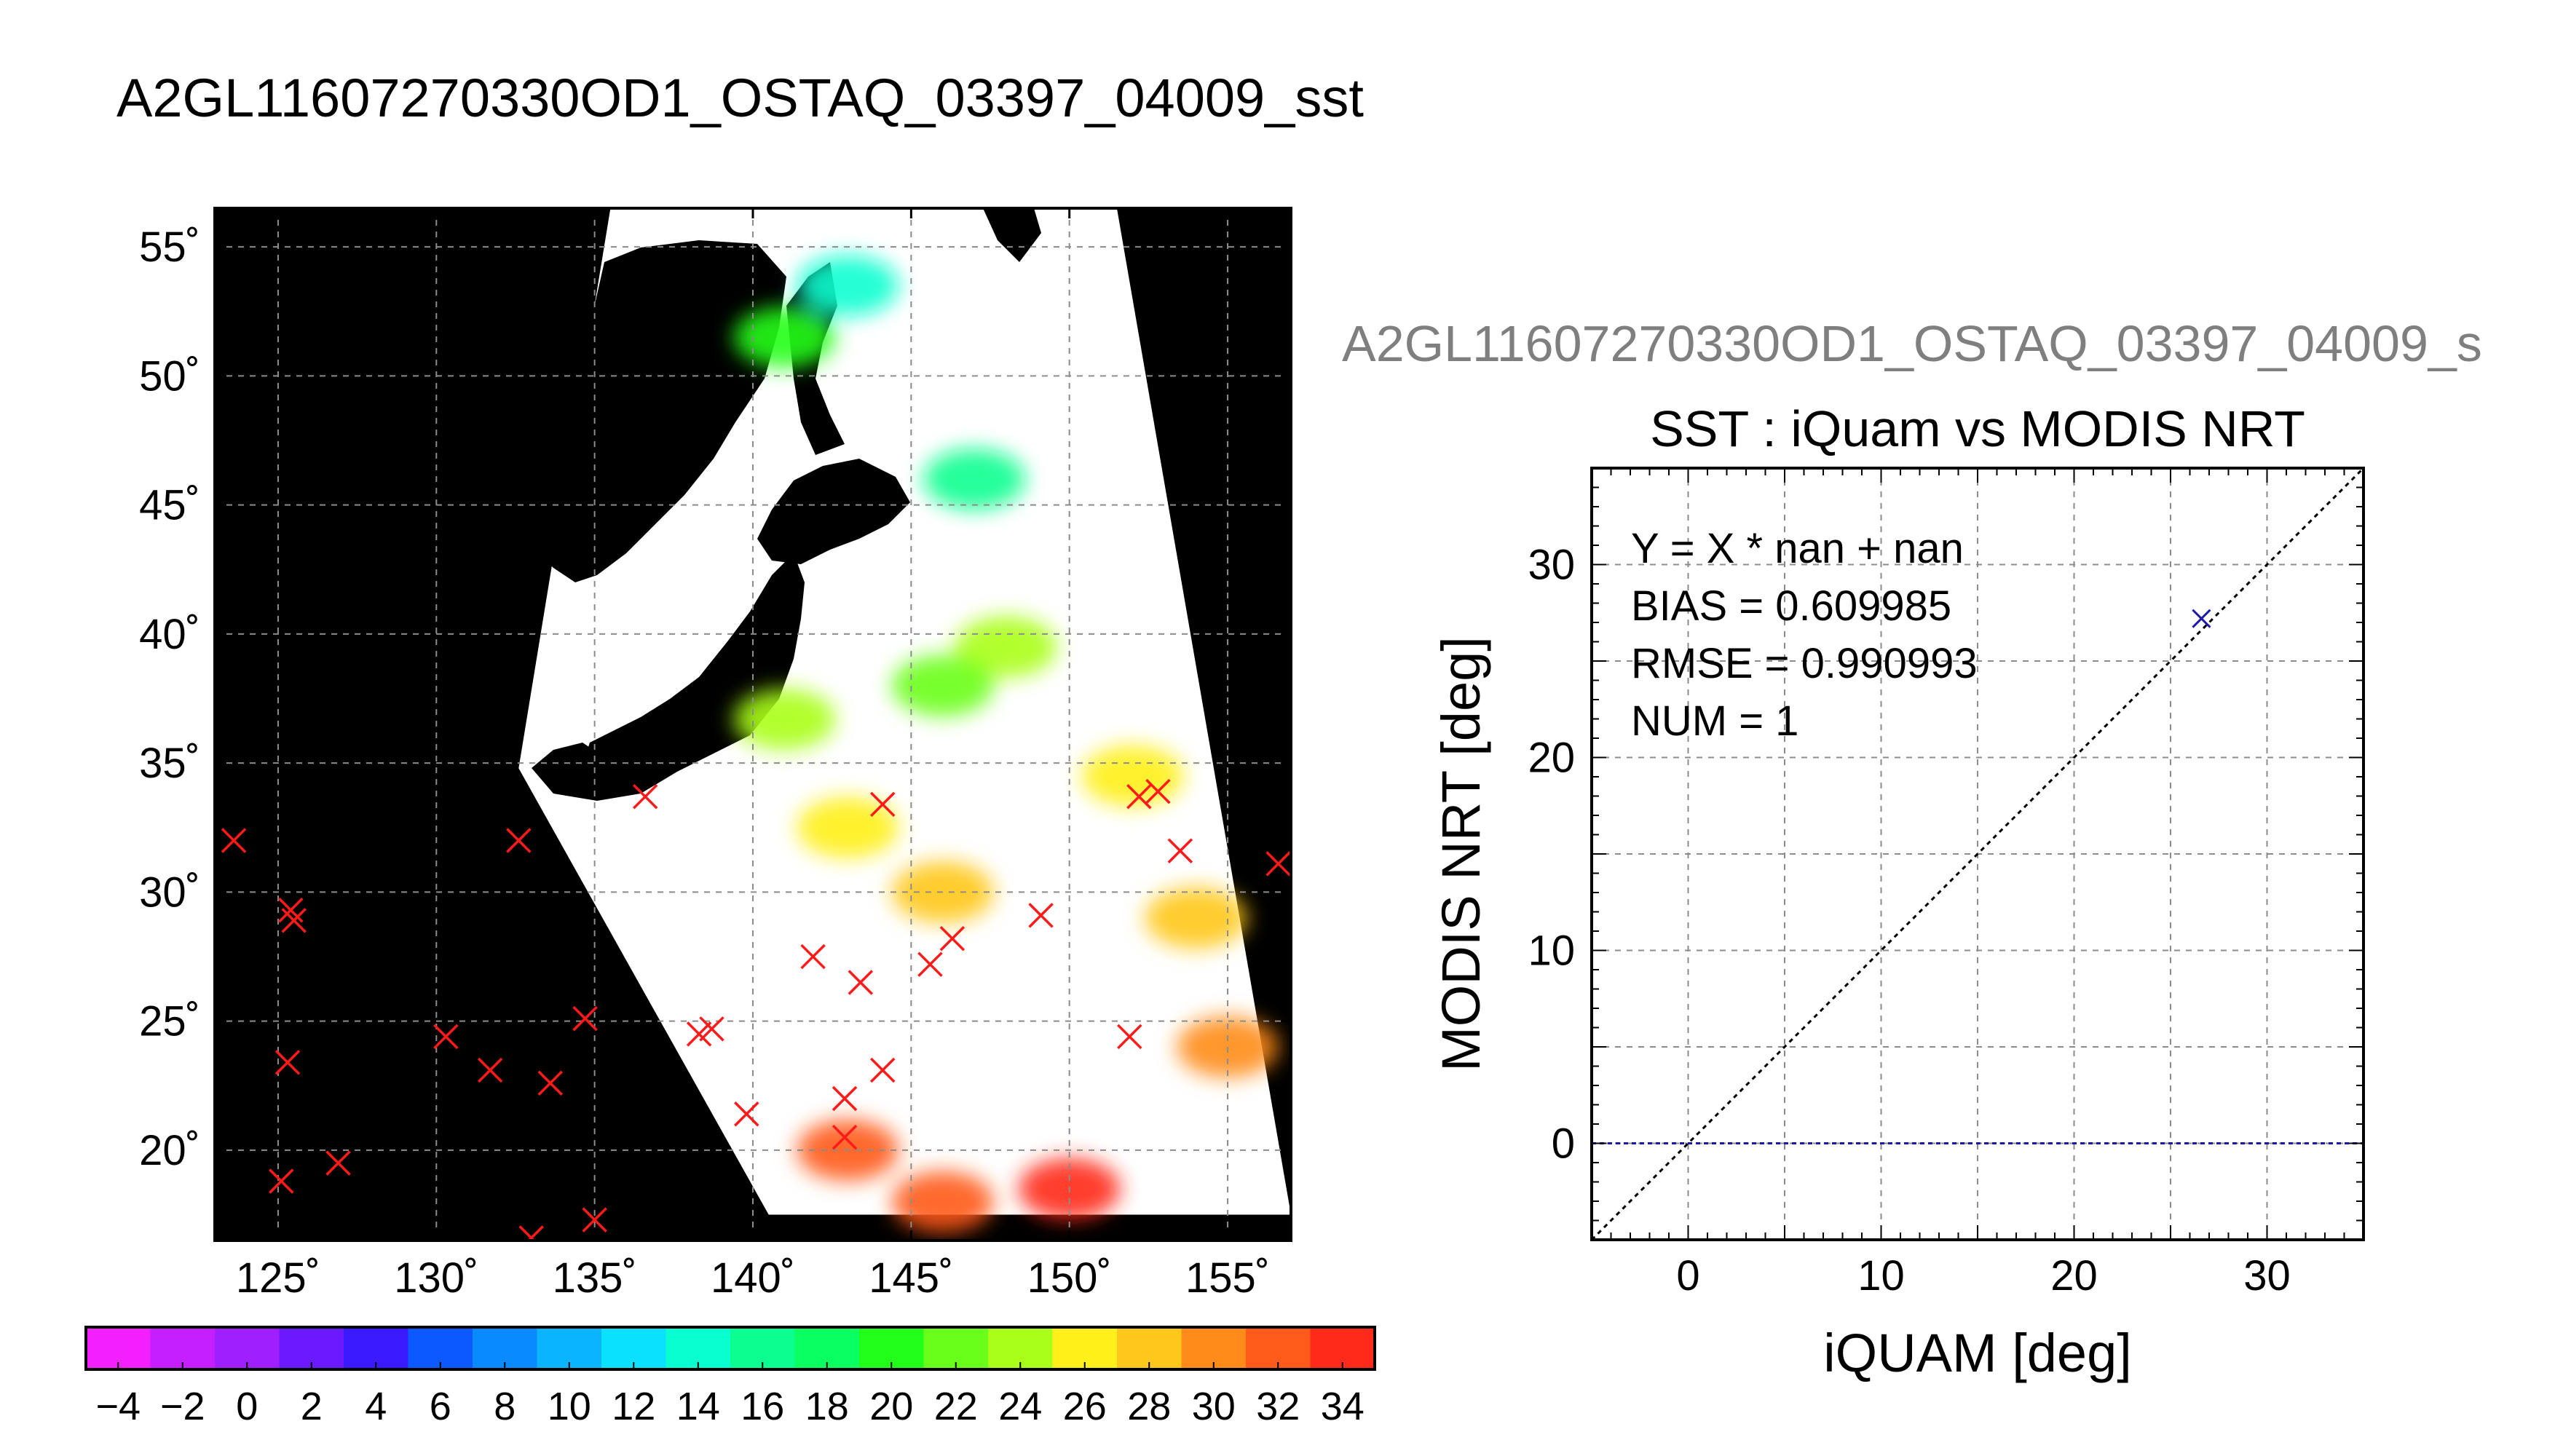 Image resolution: width=2555 pixels, height=1456 pixels. What do you see at coordinates (756, 1009) in the screenshot?
I see `matchup-points` at bounding box center [756, 1009].